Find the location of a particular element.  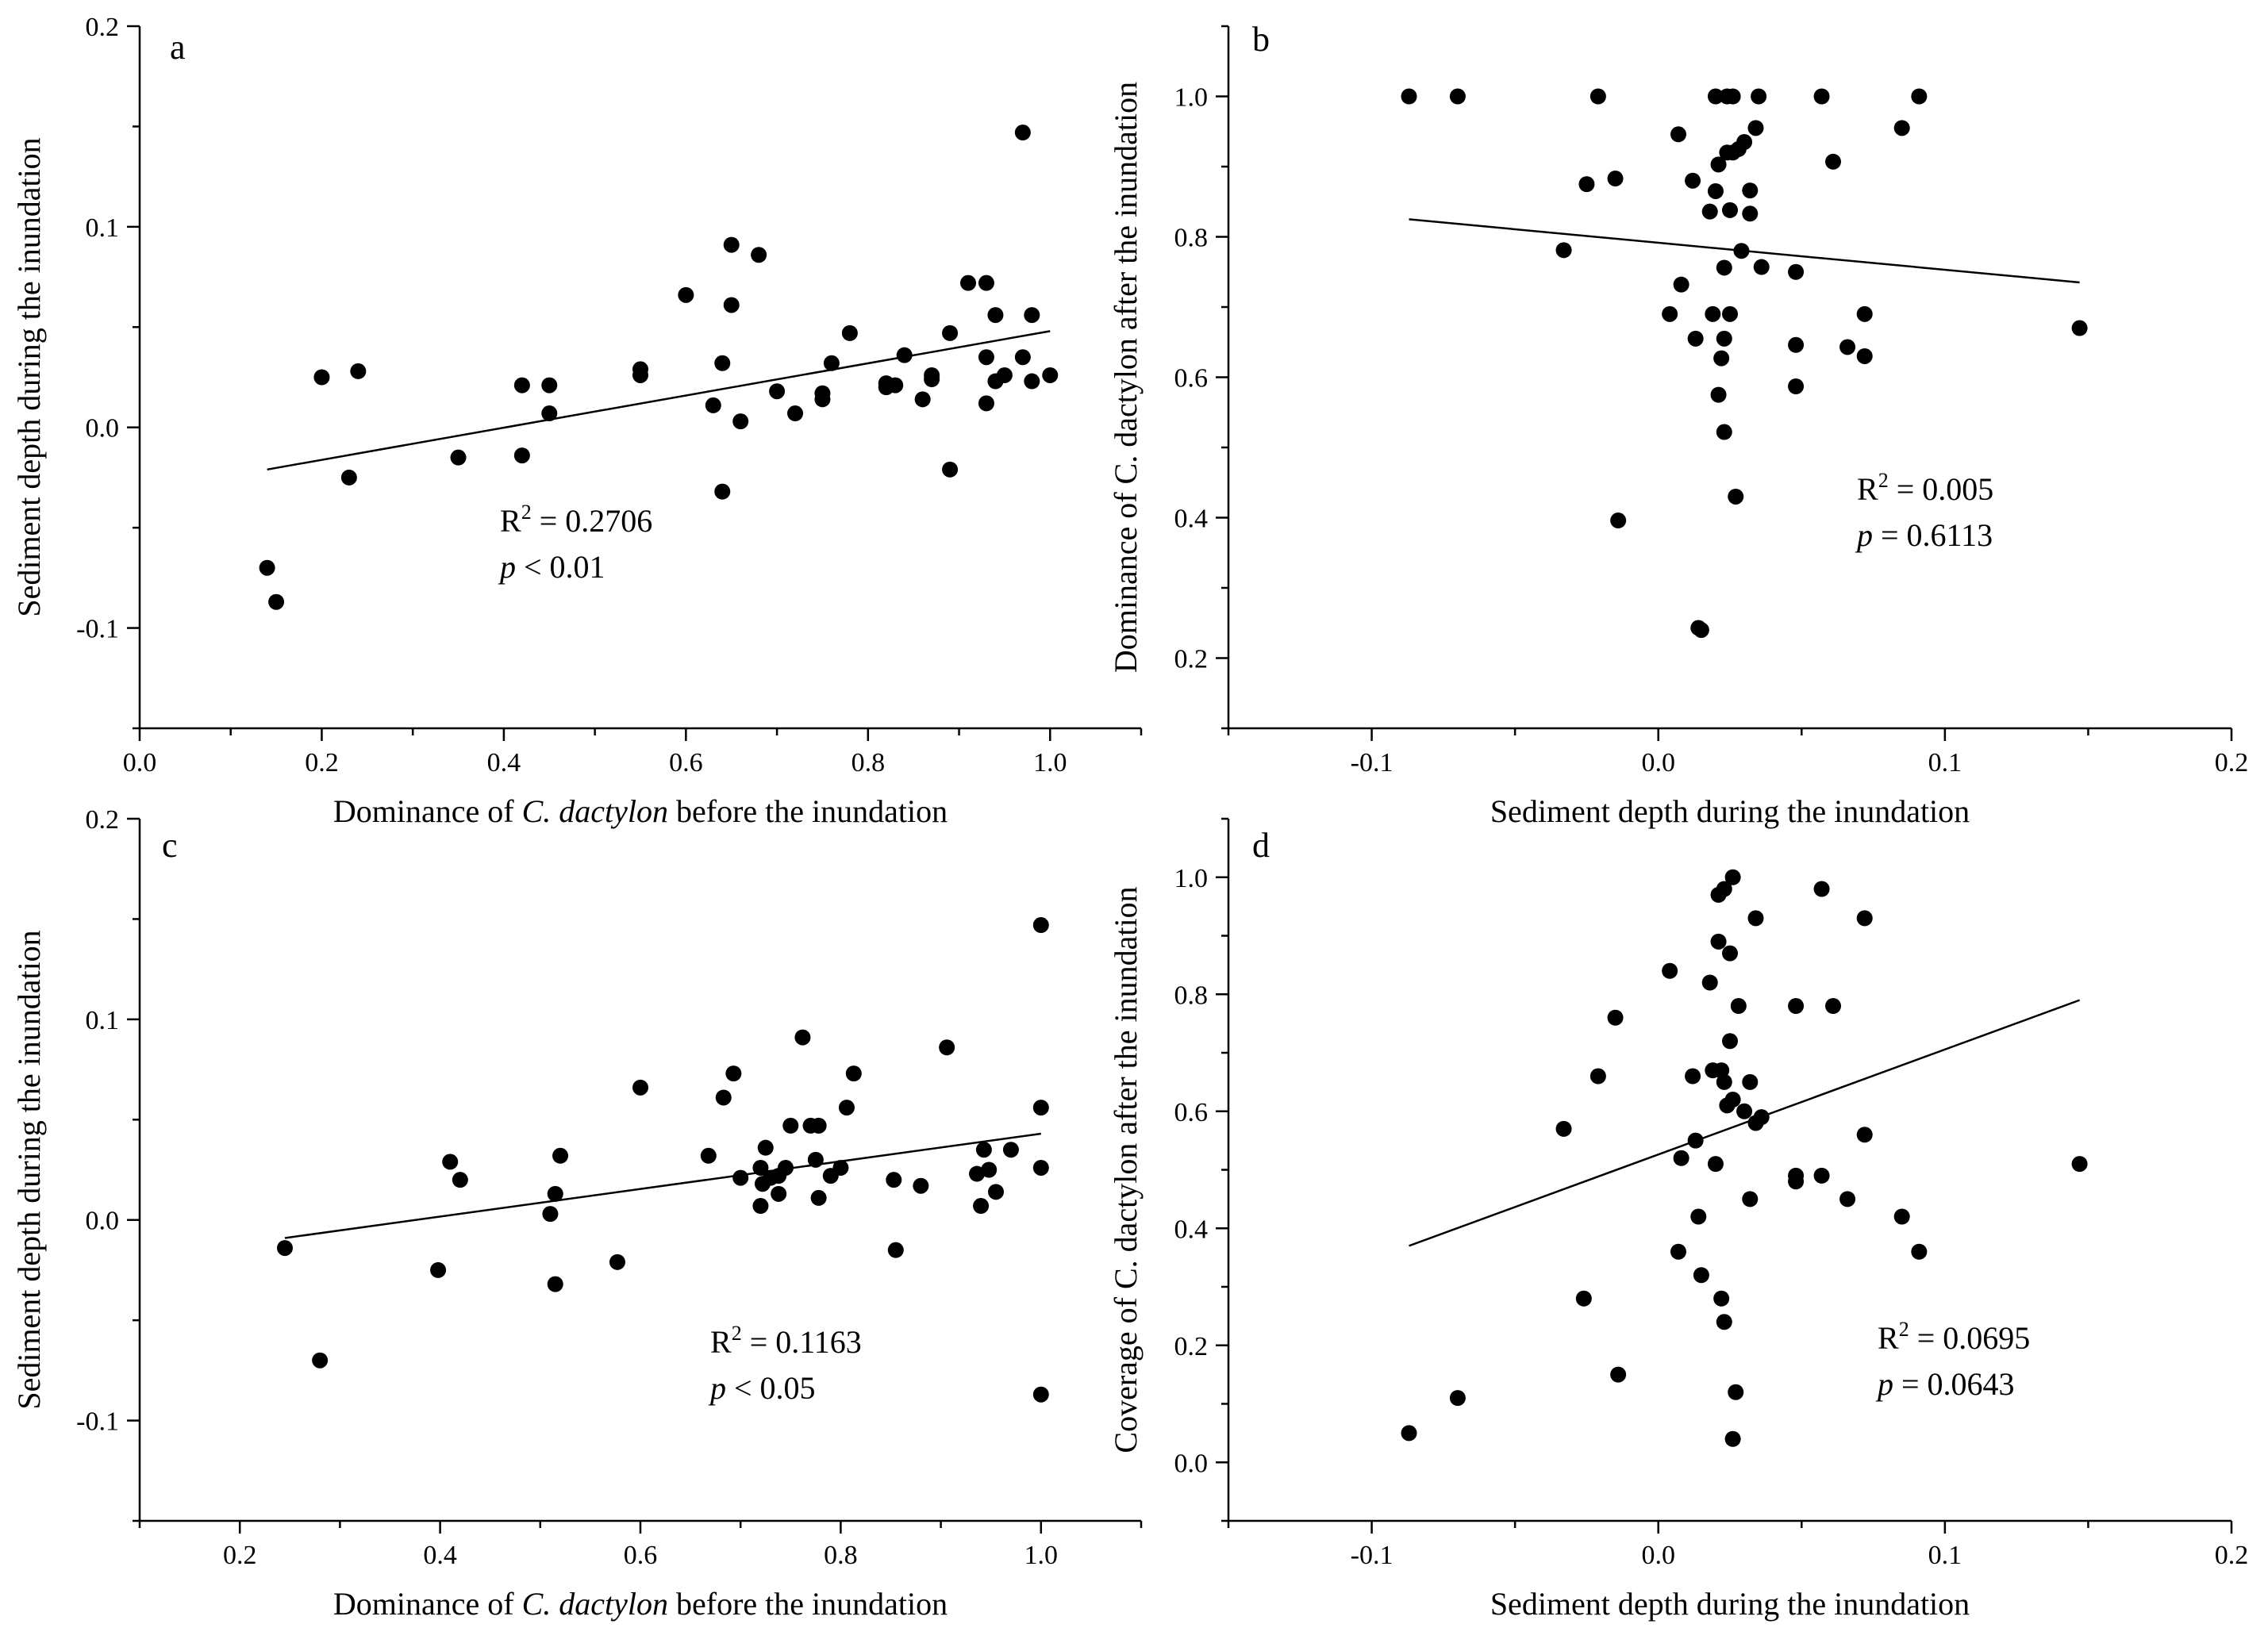

r-squared-annotation: R2 = 0.1163 is located at coordinates (786, 1341).